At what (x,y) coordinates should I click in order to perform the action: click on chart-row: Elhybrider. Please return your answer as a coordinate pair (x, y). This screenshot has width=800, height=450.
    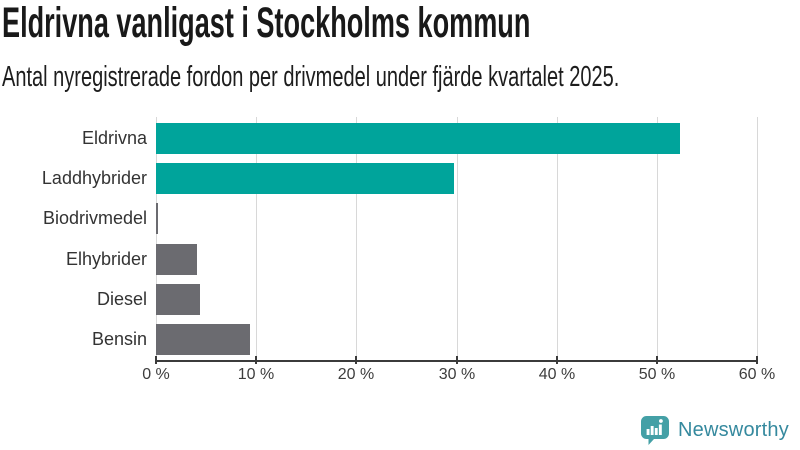
    Looking at the image, I should click on (400, 259).